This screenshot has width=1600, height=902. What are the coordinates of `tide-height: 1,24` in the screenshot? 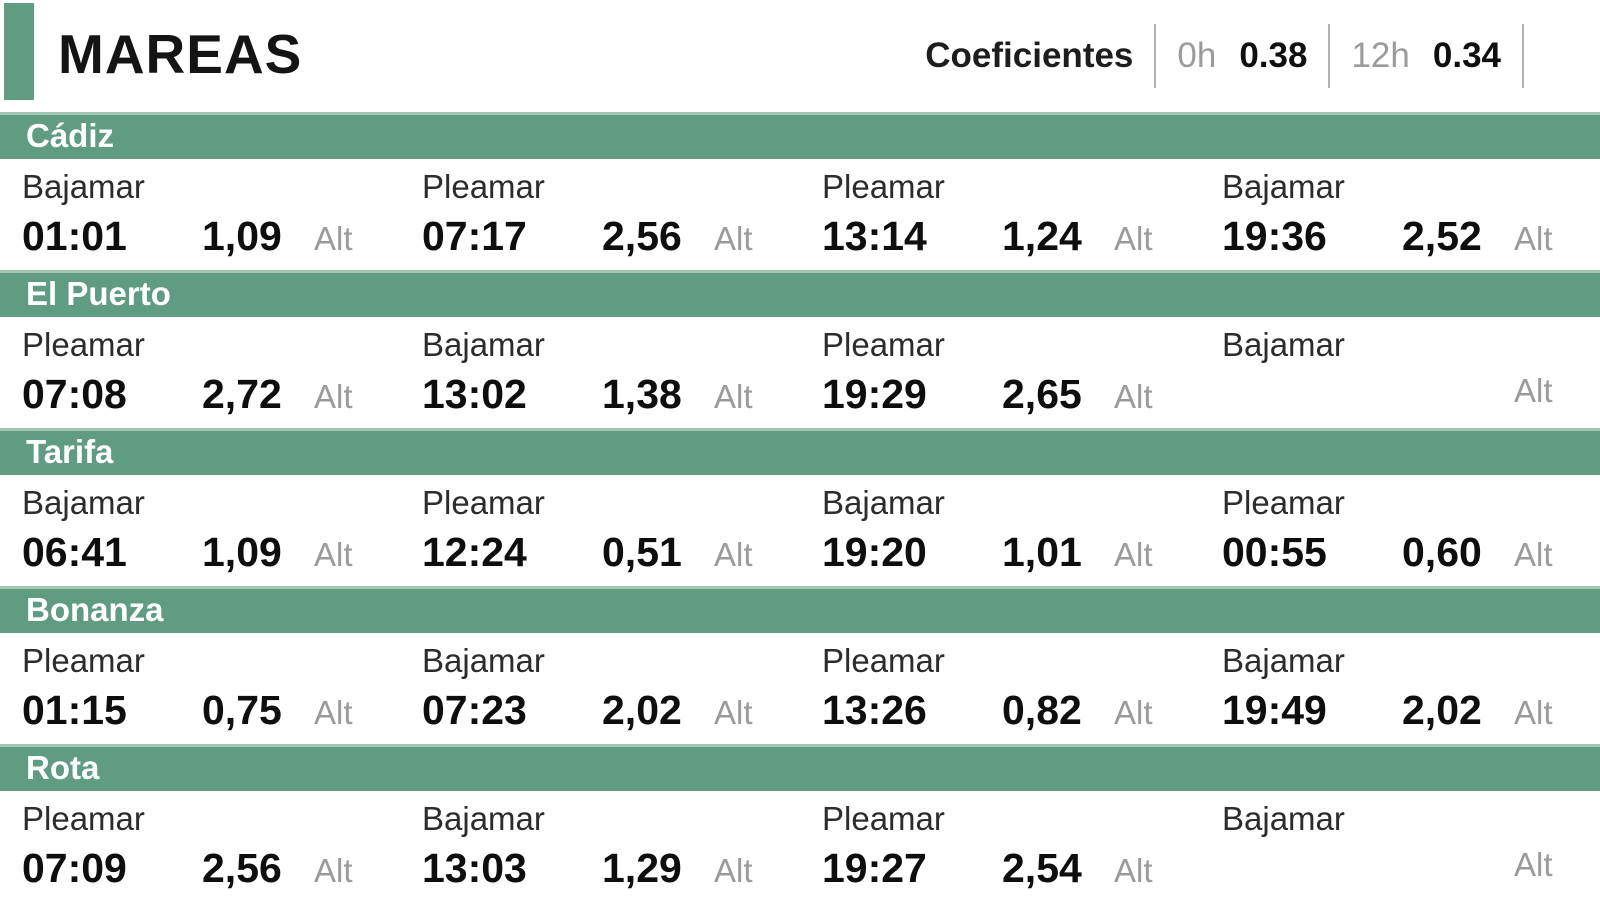 It's located at (1042, 236).